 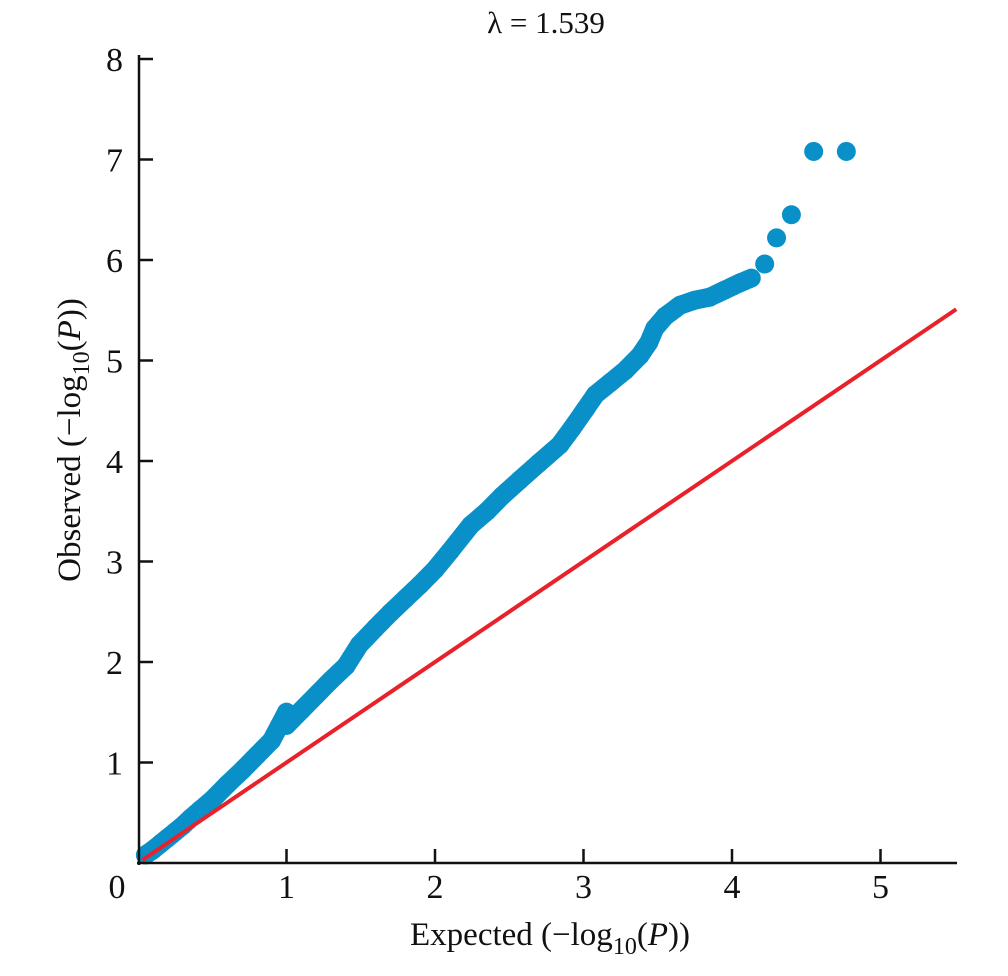 I want to click on x-tick-label: 3, so click(x=583, y=887).